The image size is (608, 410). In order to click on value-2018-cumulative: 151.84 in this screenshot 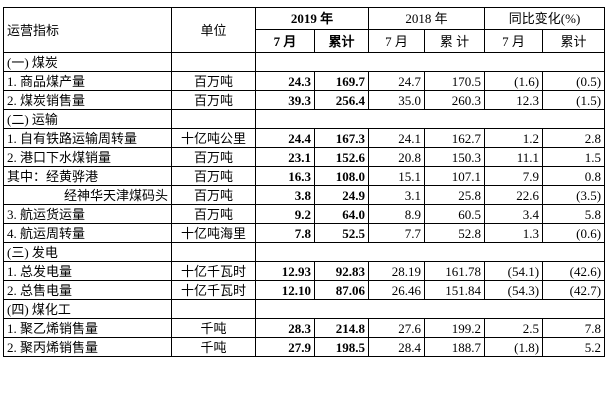, I will do `click(455, 290)`.